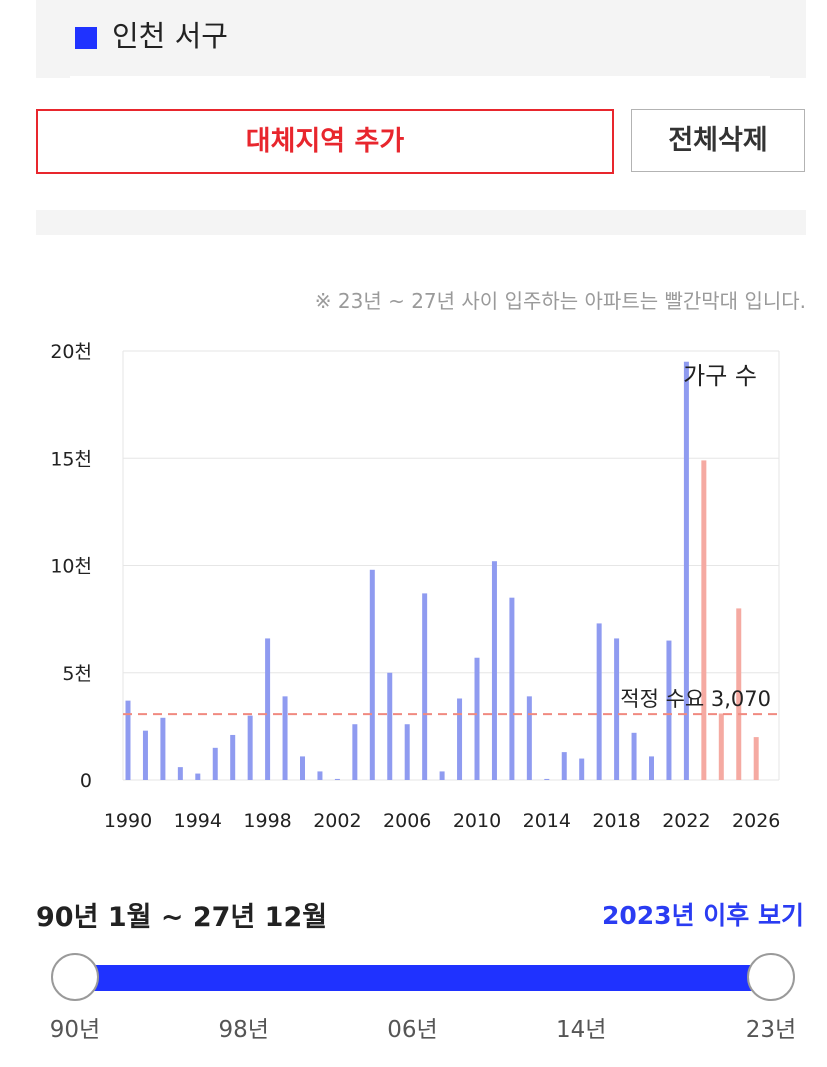  I want to click on y-tick-label: 5천, so click(77, 674).